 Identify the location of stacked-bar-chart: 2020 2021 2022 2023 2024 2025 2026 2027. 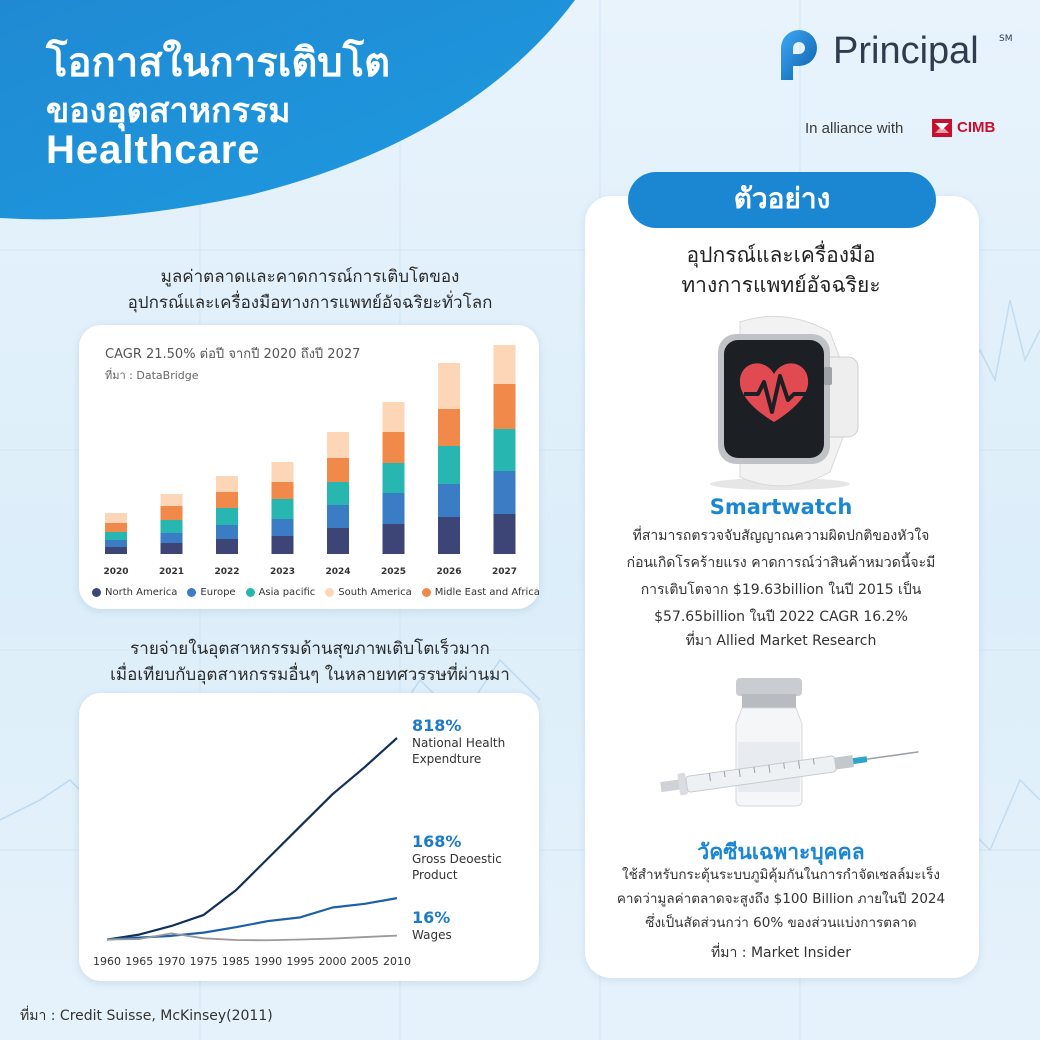
(310, 461).